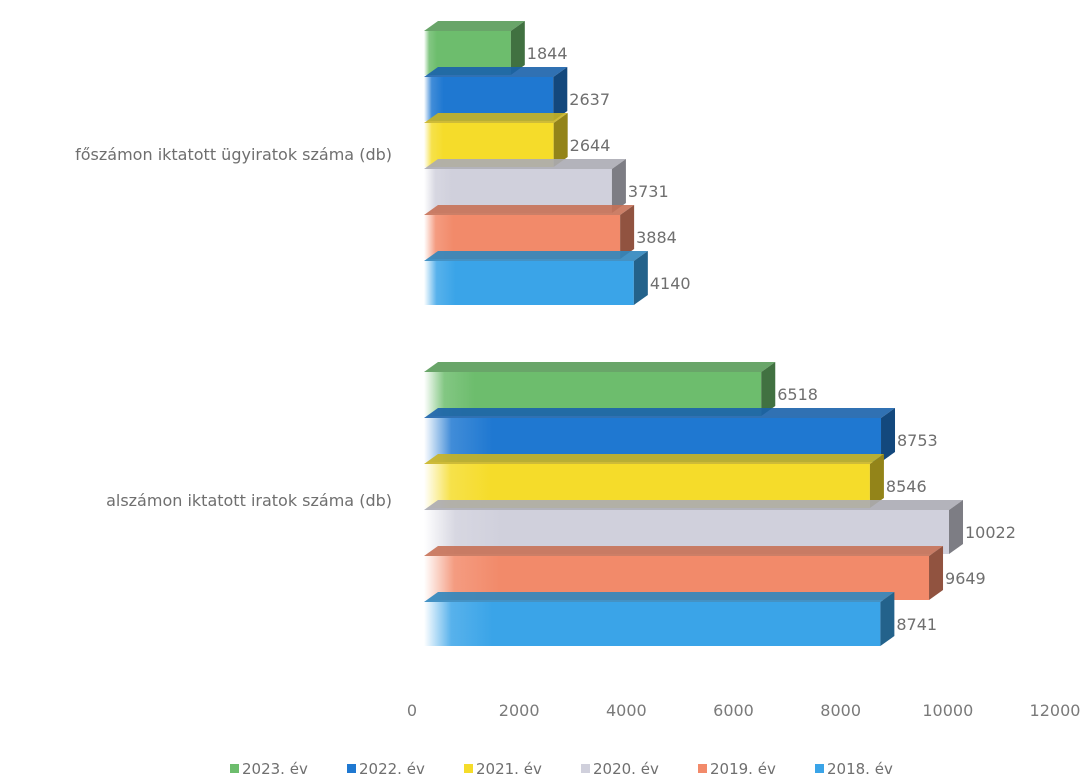 The image size is (1087, 780). Describe the element at coordinates (1055, 710) in the screenshot. I see `x-tick-label-6: 12000` at that location.